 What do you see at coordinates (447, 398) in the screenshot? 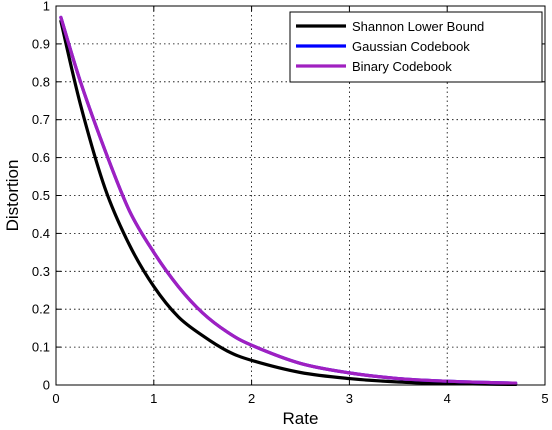
I see `x-tick-label: 4` at bounding box center [447, 398].